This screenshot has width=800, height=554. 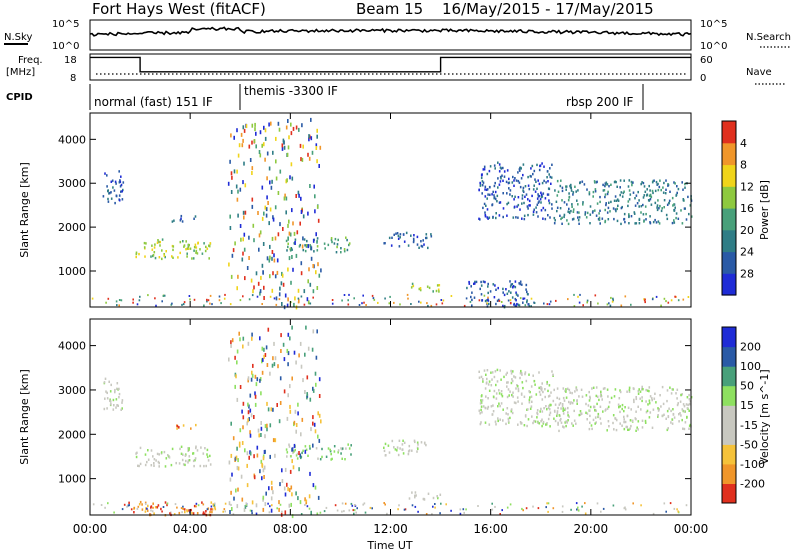 What do you see at coordinates (389, 9) in the screenshot?
I see `beam-label: Beam 15` at bounding box center [389, 9].